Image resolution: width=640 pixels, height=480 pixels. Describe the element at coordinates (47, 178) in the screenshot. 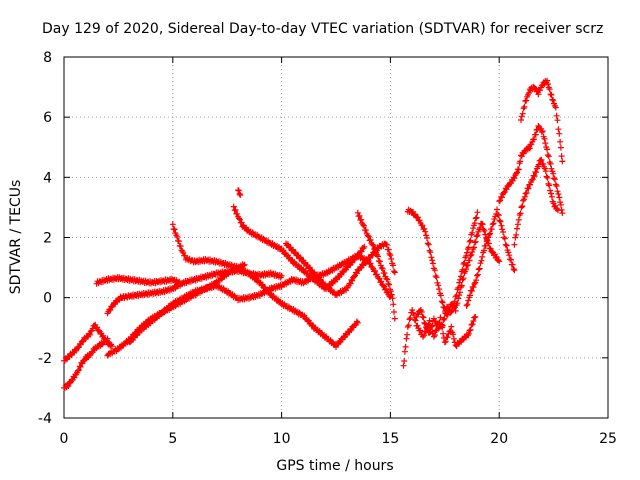

I see `y-tick-label: 4` at that location.